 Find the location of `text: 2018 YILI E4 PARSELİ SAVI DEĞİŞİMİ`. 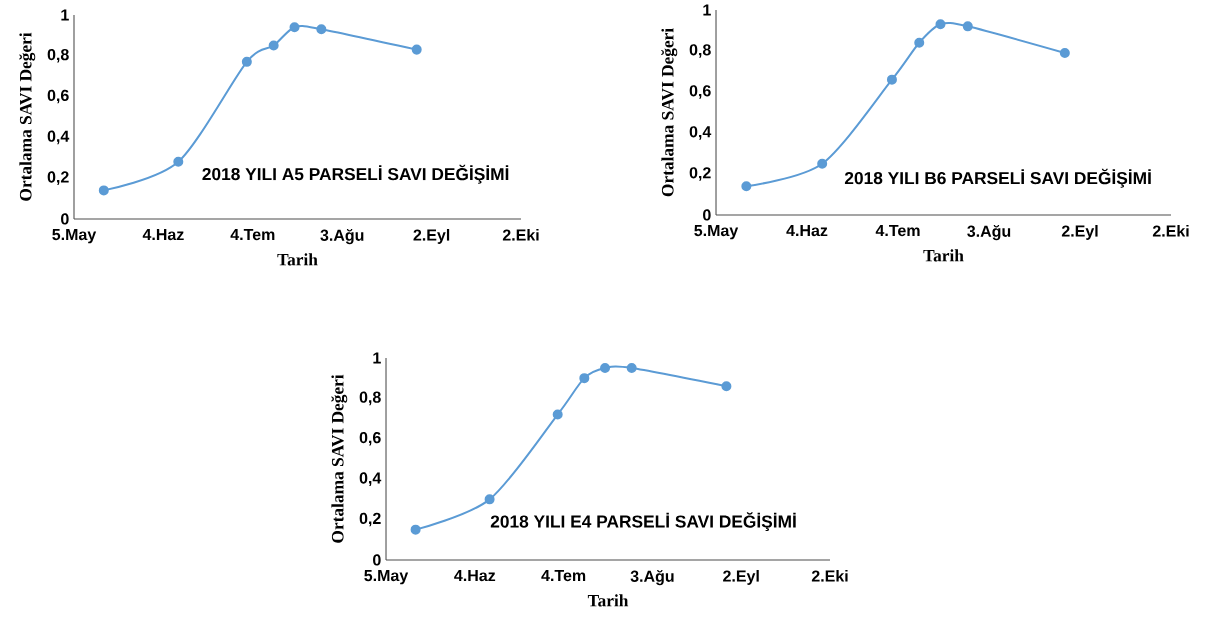

text: 2018 YILI E4 PARSELİ SAVI DEĞİŞİMİ is located at coordinates (643, 522).